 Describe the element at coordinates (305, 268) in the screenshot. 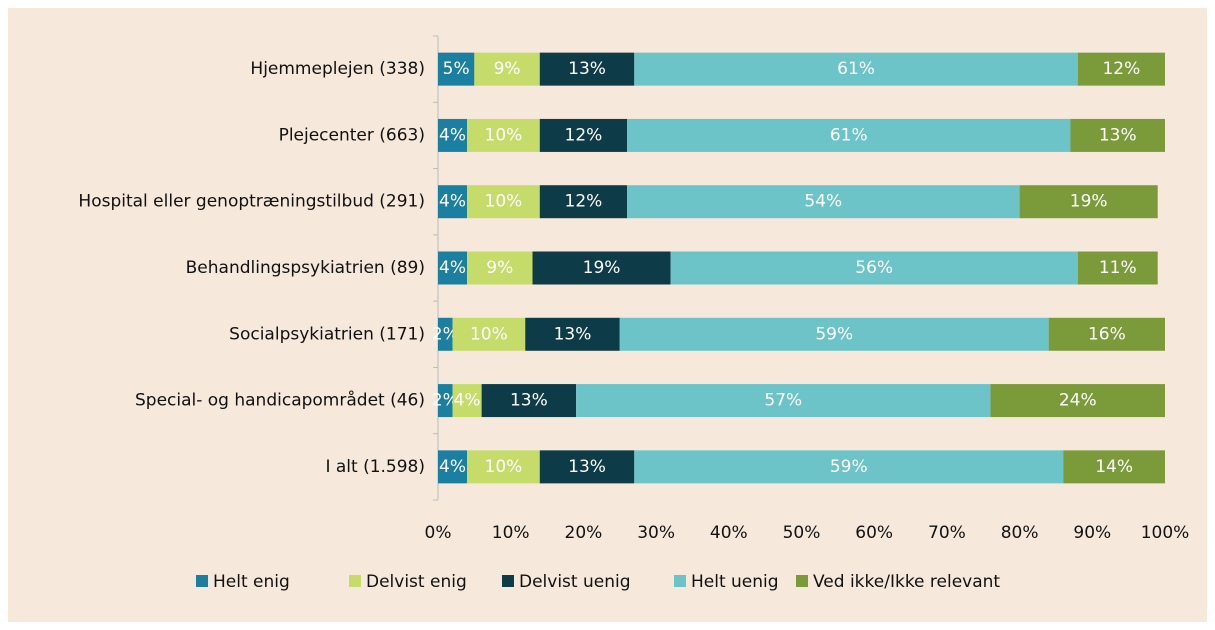

I see `category-label: Behandlingspsykiatrien (89)` at that location.